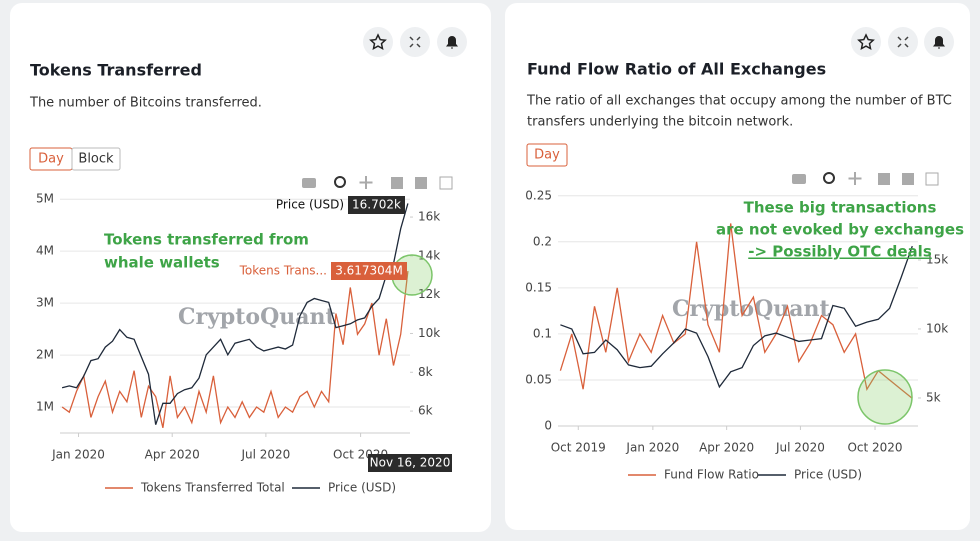  I want to click on y-tick-label: 0.15, so click(538, 287).